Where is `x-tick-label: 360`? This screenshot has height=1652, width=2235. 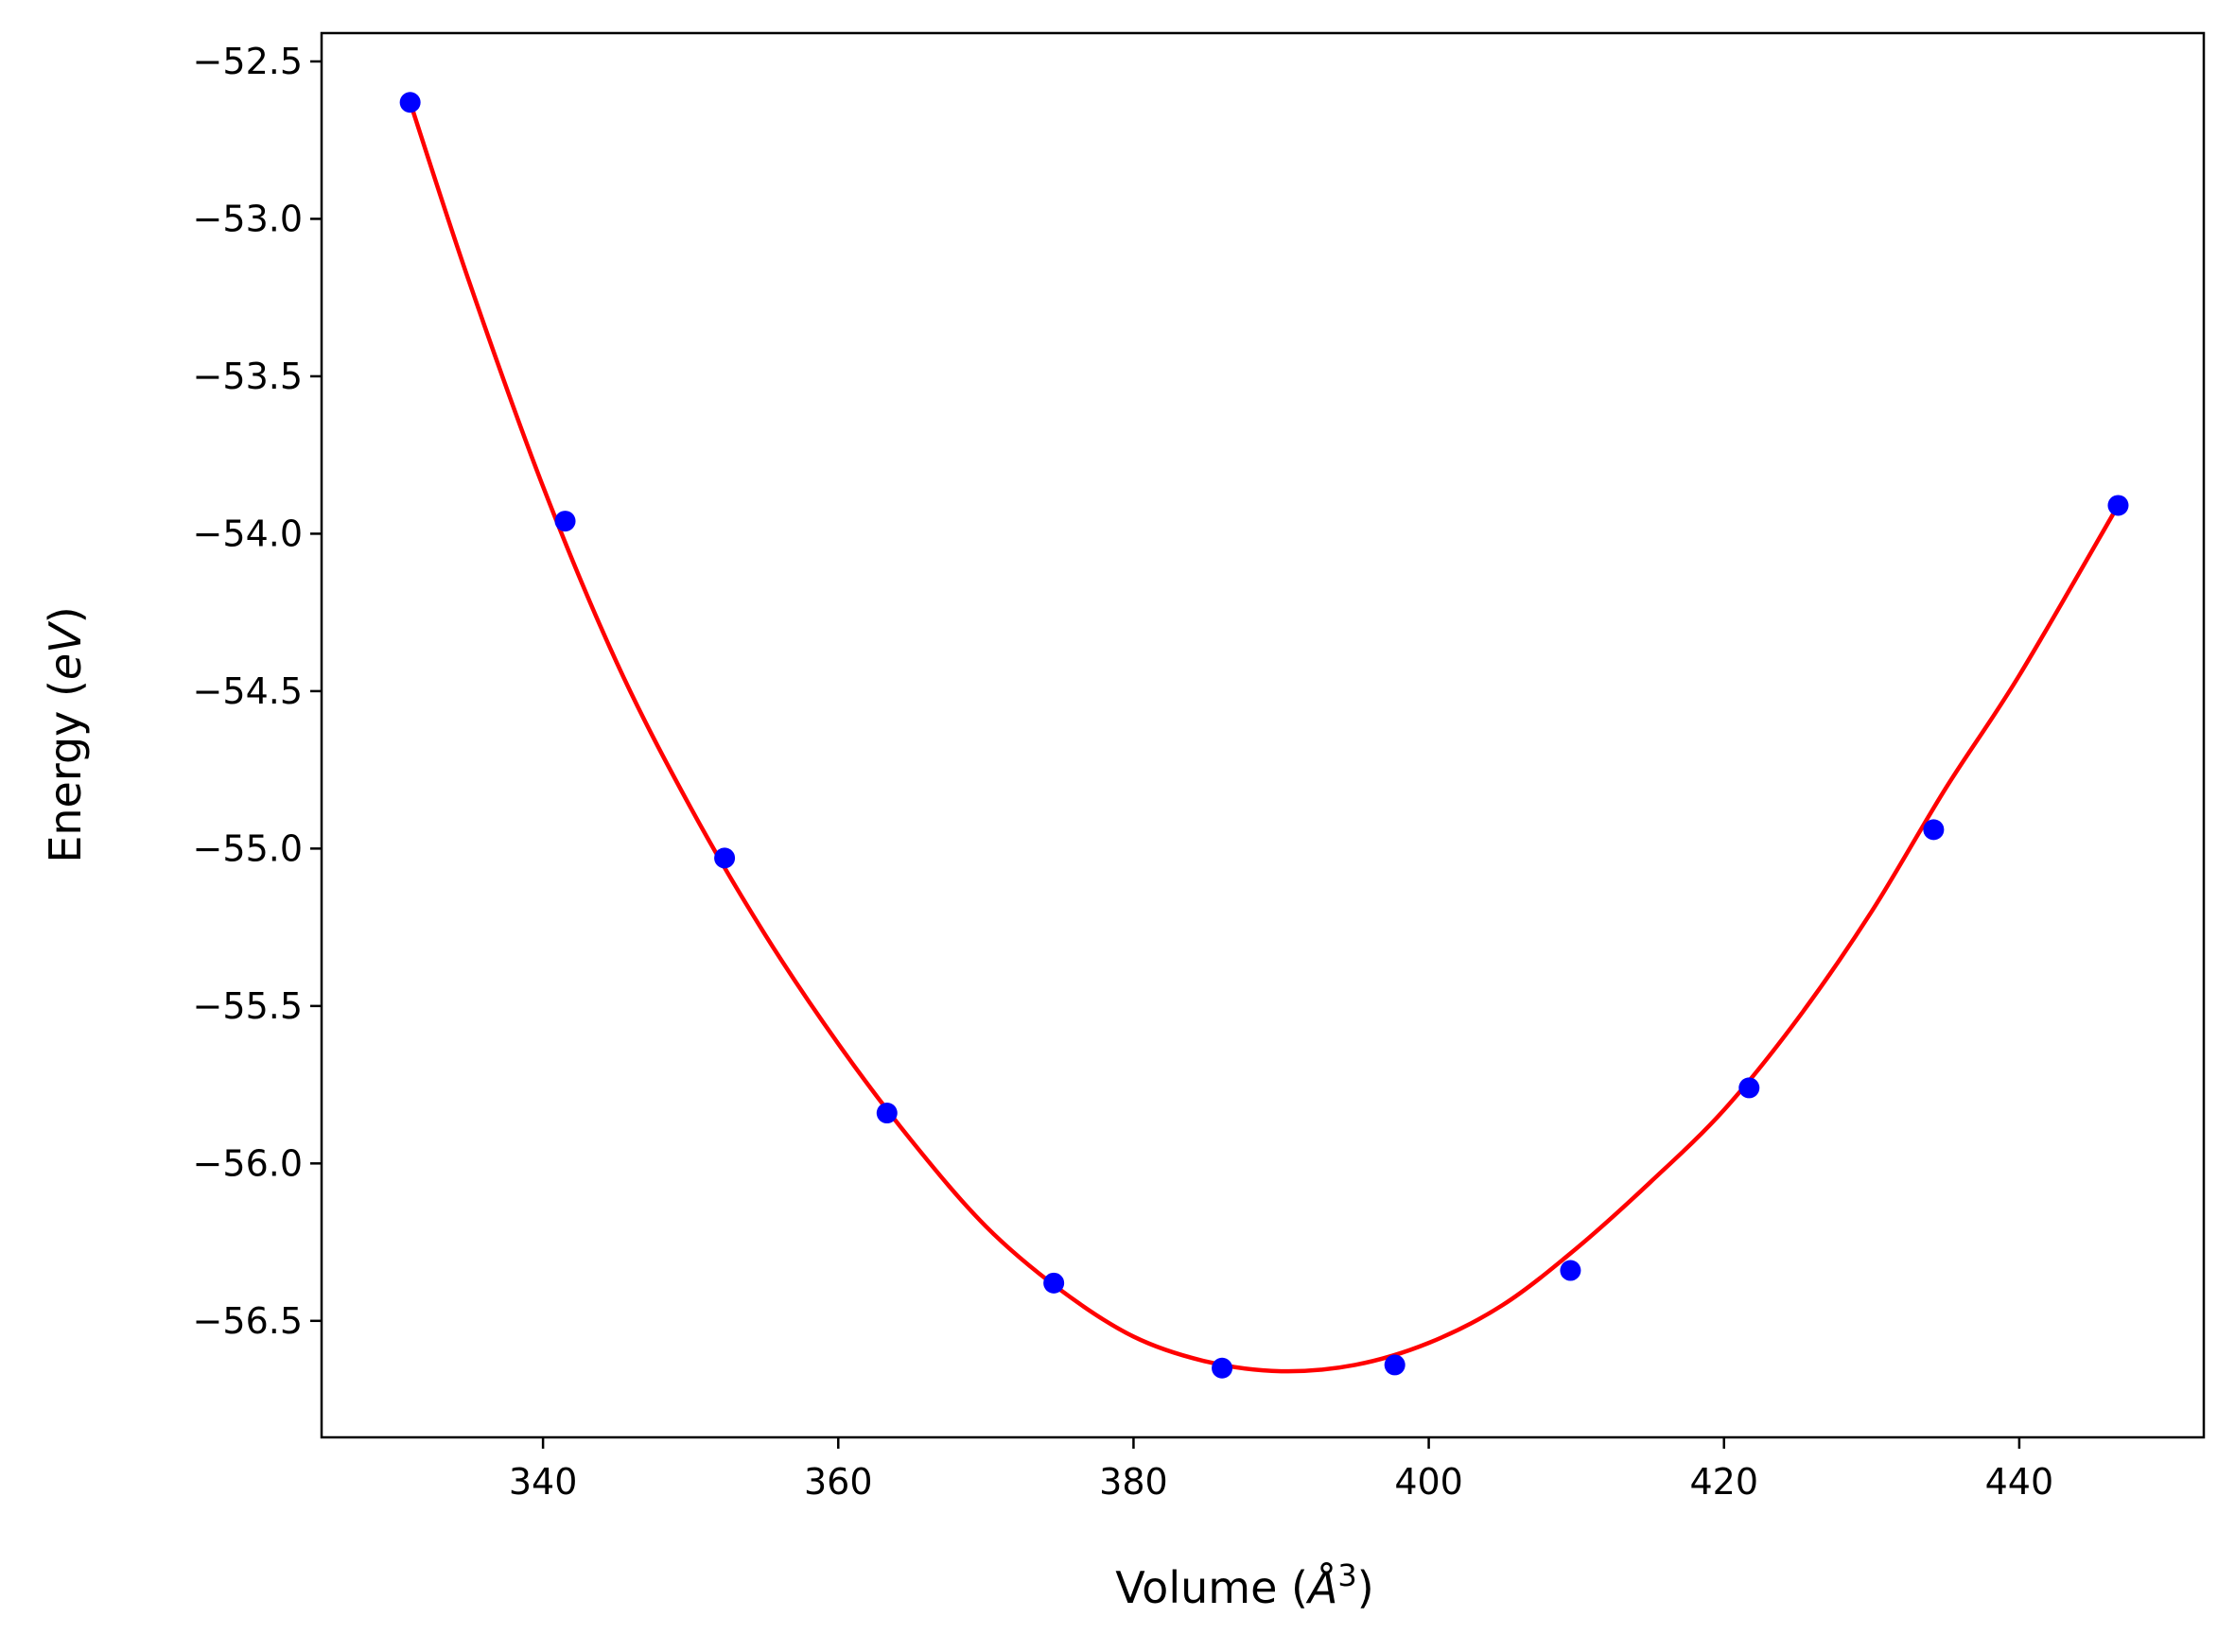
x-tick-label: 360 is located at coordinates (838, 1482).